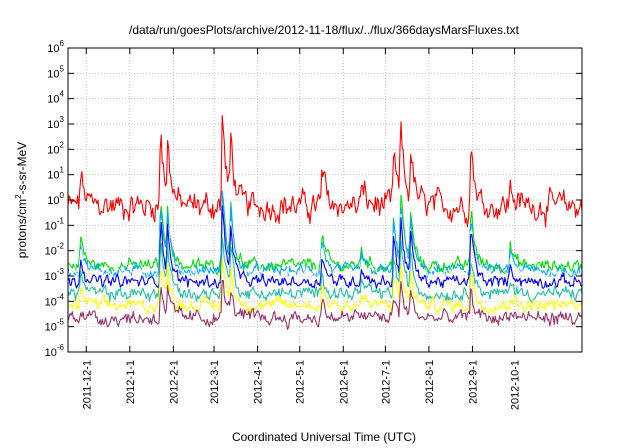 Image resolution: width=640 pixels, height=448 pixels. What do you see at coordinates (55, 72) in the screenshot?
I see `y-tick-label: 10⁵` at bounding box center [55, 72].